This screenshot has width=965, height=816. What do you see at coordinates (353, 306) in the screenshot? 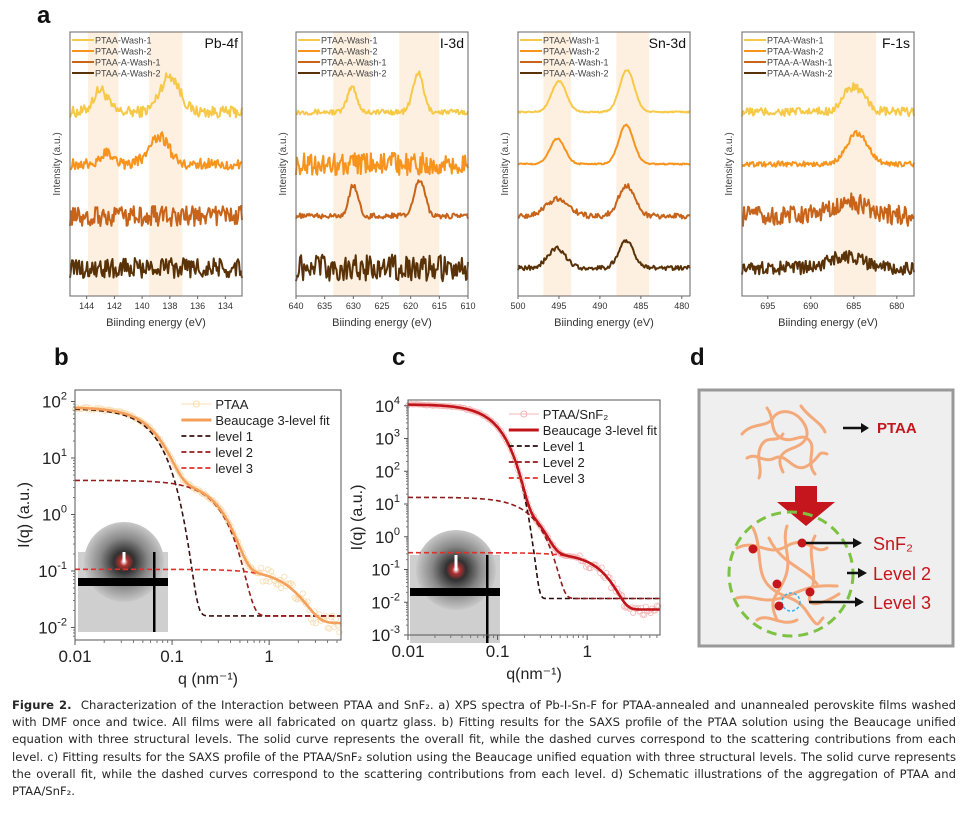
I see `x-tick-label: 630` at bounding box center [353, 306].